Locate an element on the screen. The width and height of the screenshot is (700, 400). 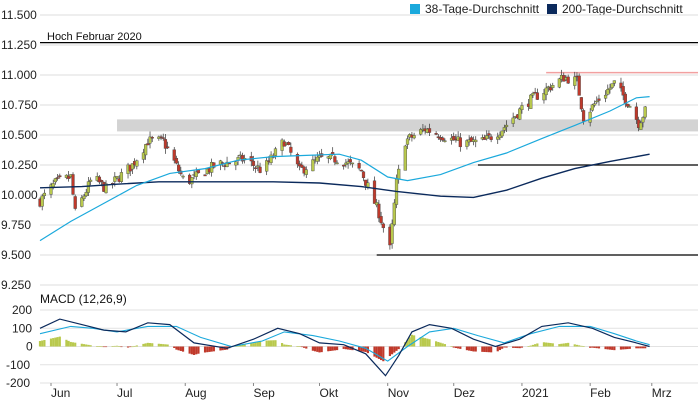
macd-signal-line is located at coordinates (344, 343).